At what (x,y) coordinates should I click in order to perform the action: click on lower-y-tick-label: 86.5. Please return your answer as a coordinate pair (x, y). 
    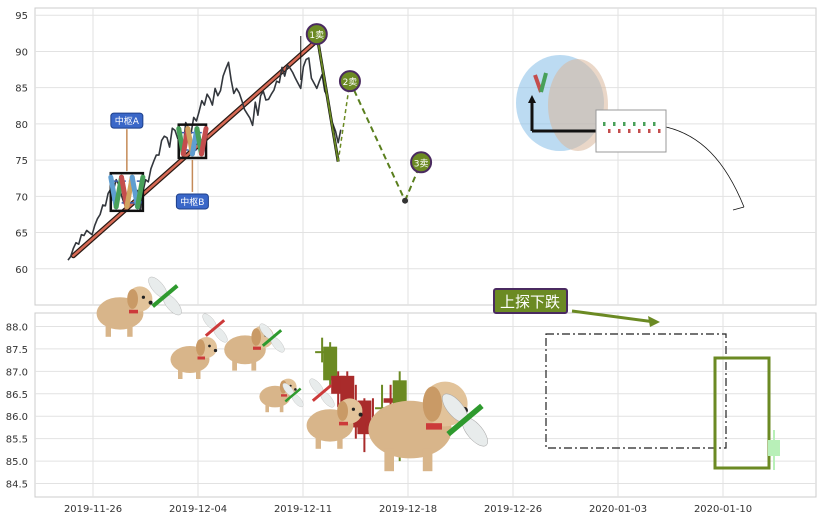
    Looking at the image, I should click on (17, 395).